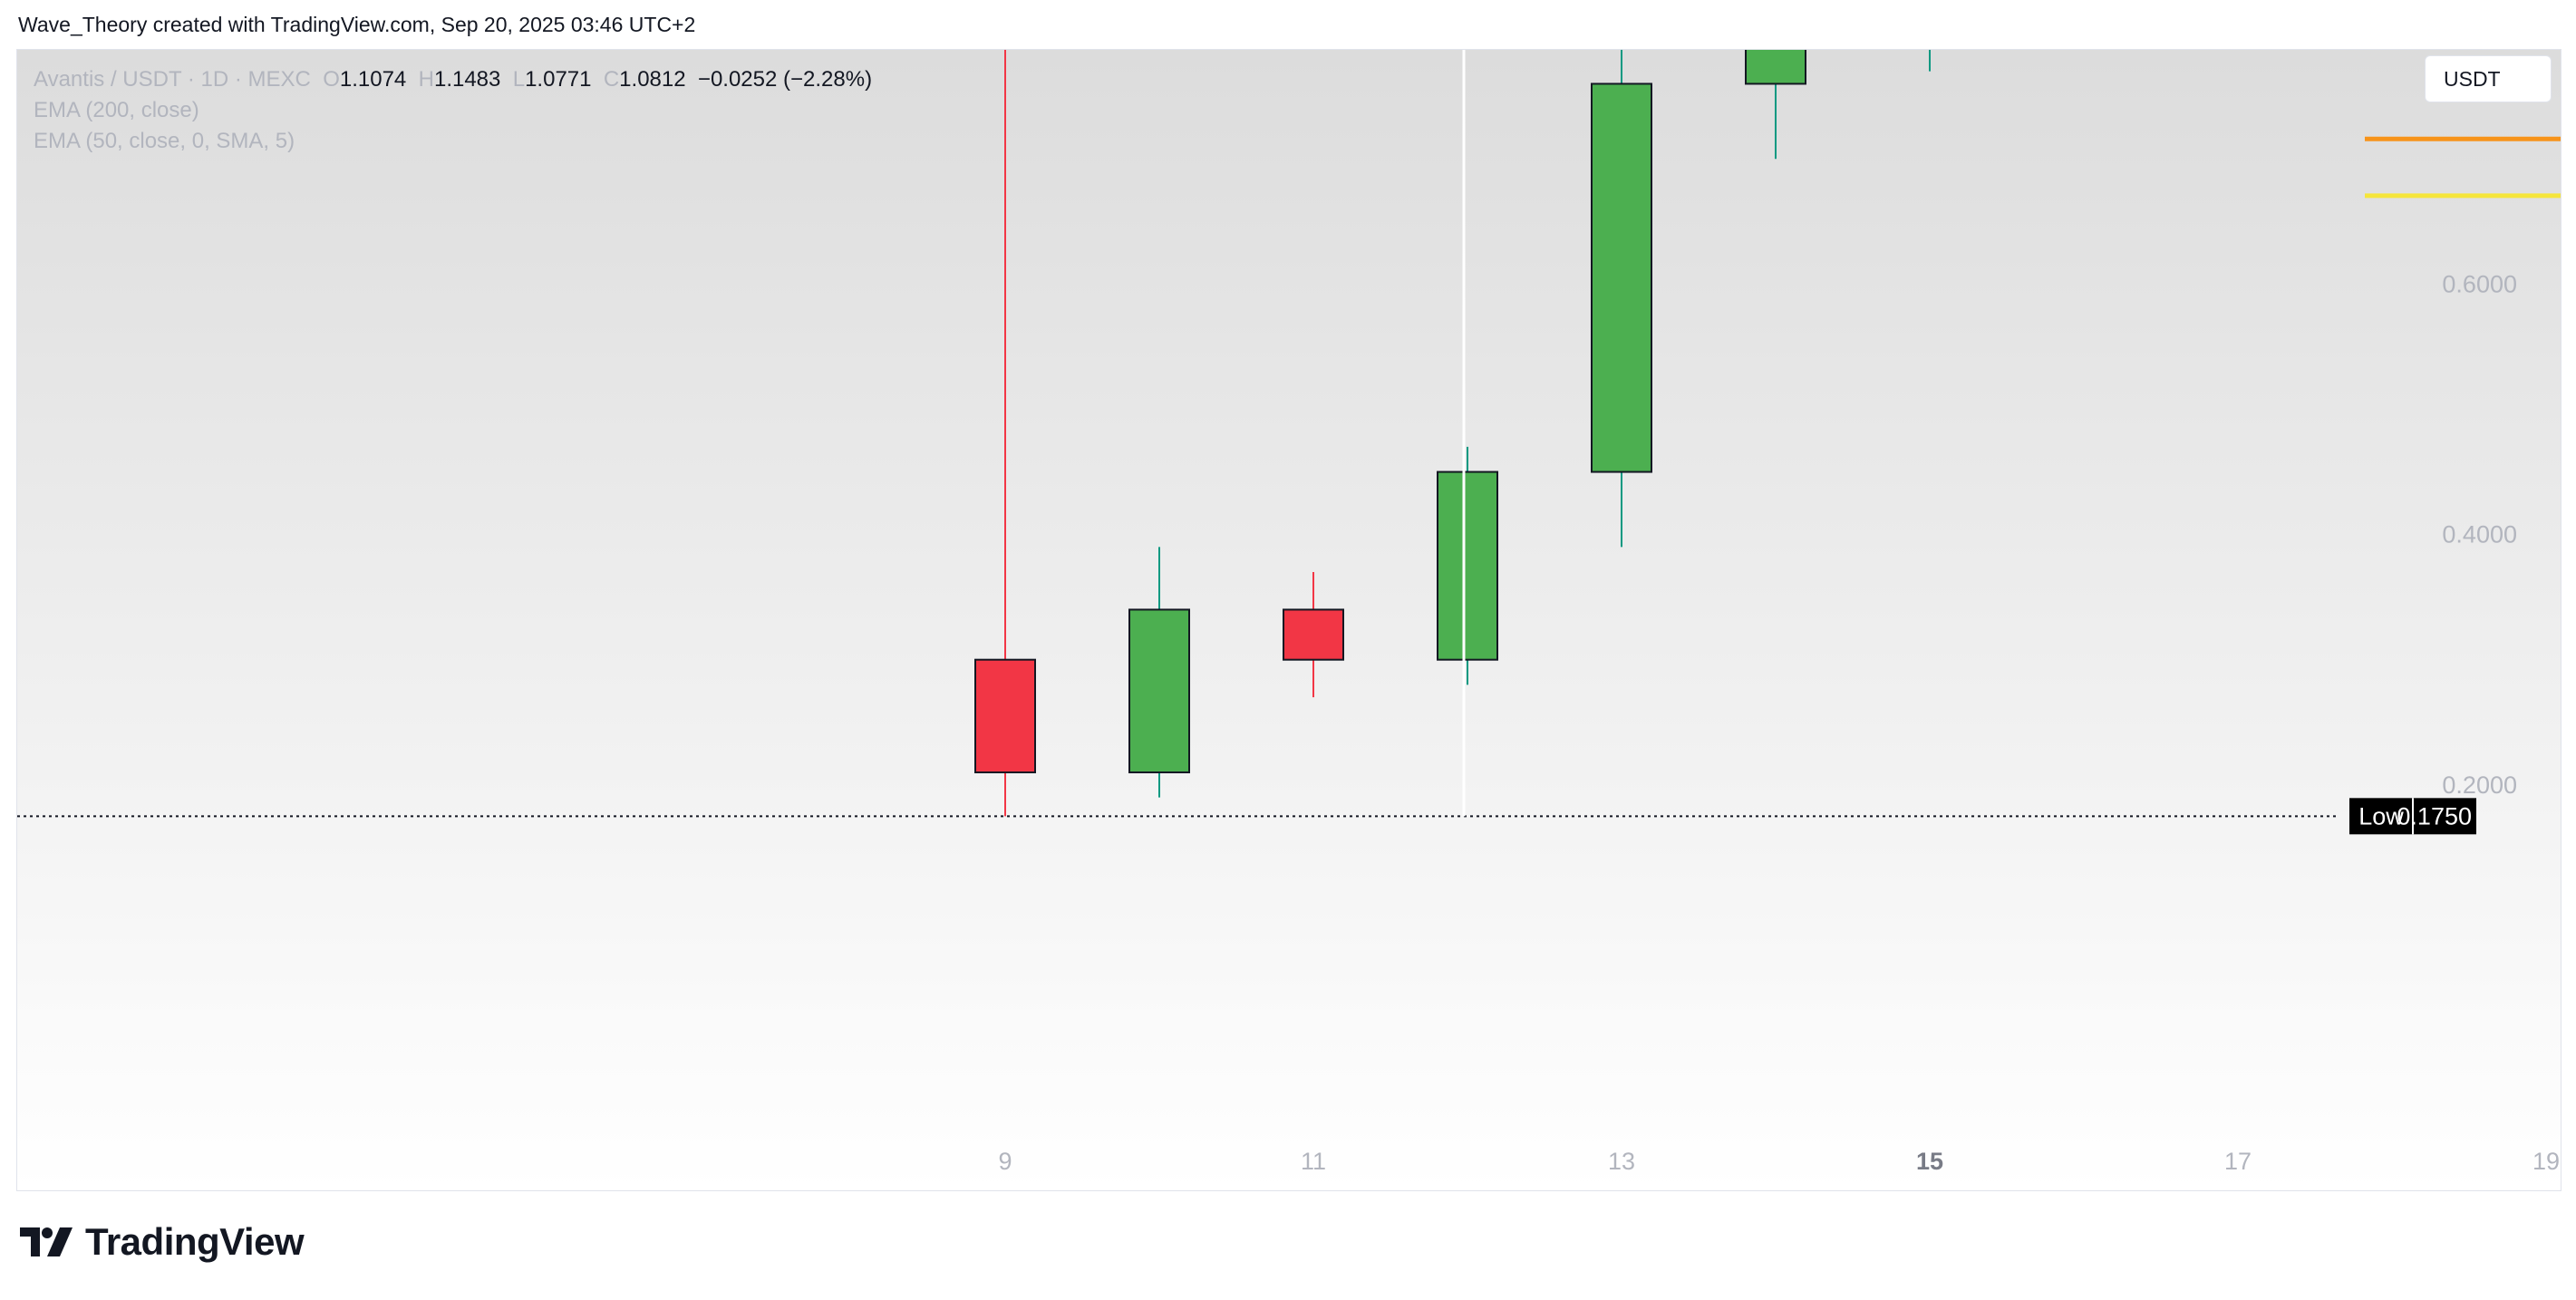 The height and width of the screenshot is (1300, 2576). Describe the element at coordinates (2434, 815) in the screenshot. I see `low-badge-value: 0.1750` at that location.